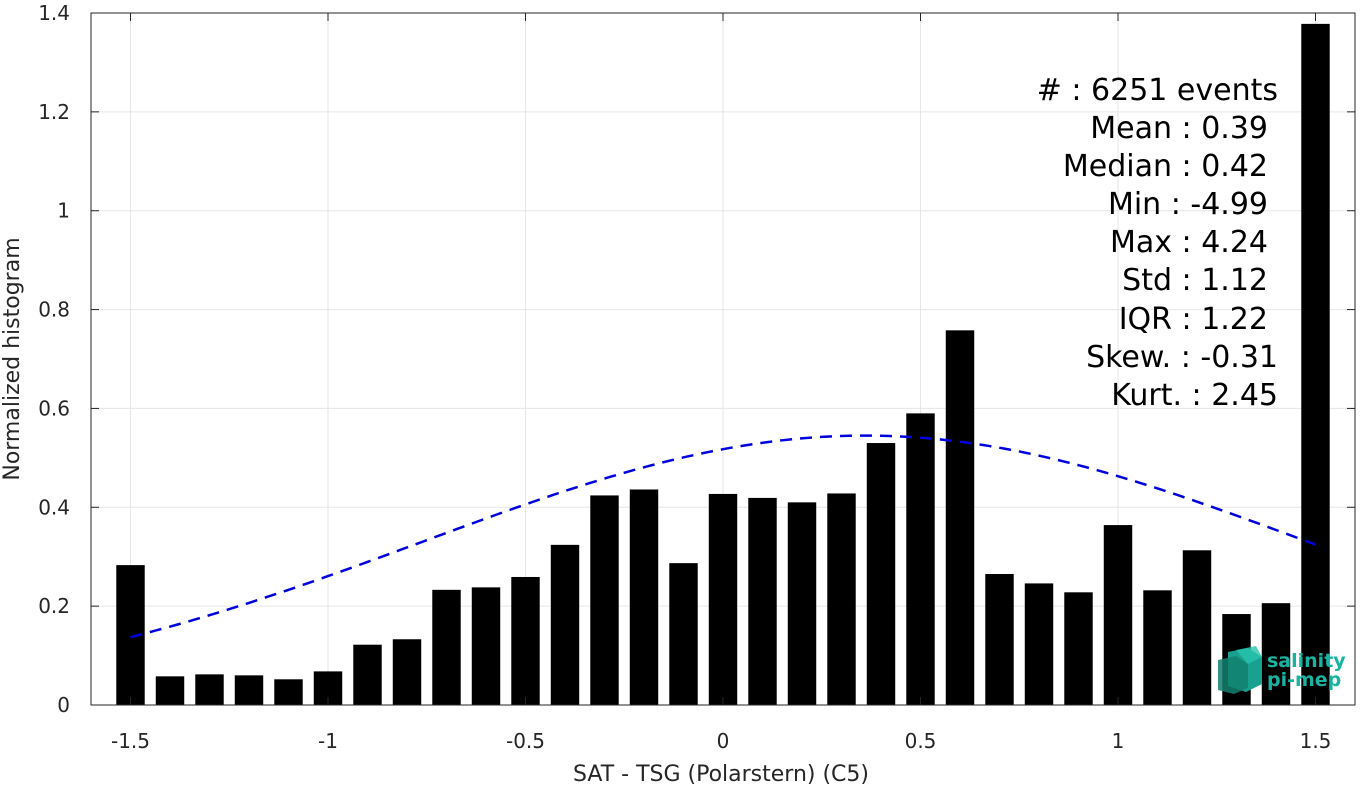 Image resolution: width=1367 pixels, height=785 pixels. What do you see at coordinates (1240, 670) in the screenshot?
I see `cube-icon` at bounding box center [1240, 670].